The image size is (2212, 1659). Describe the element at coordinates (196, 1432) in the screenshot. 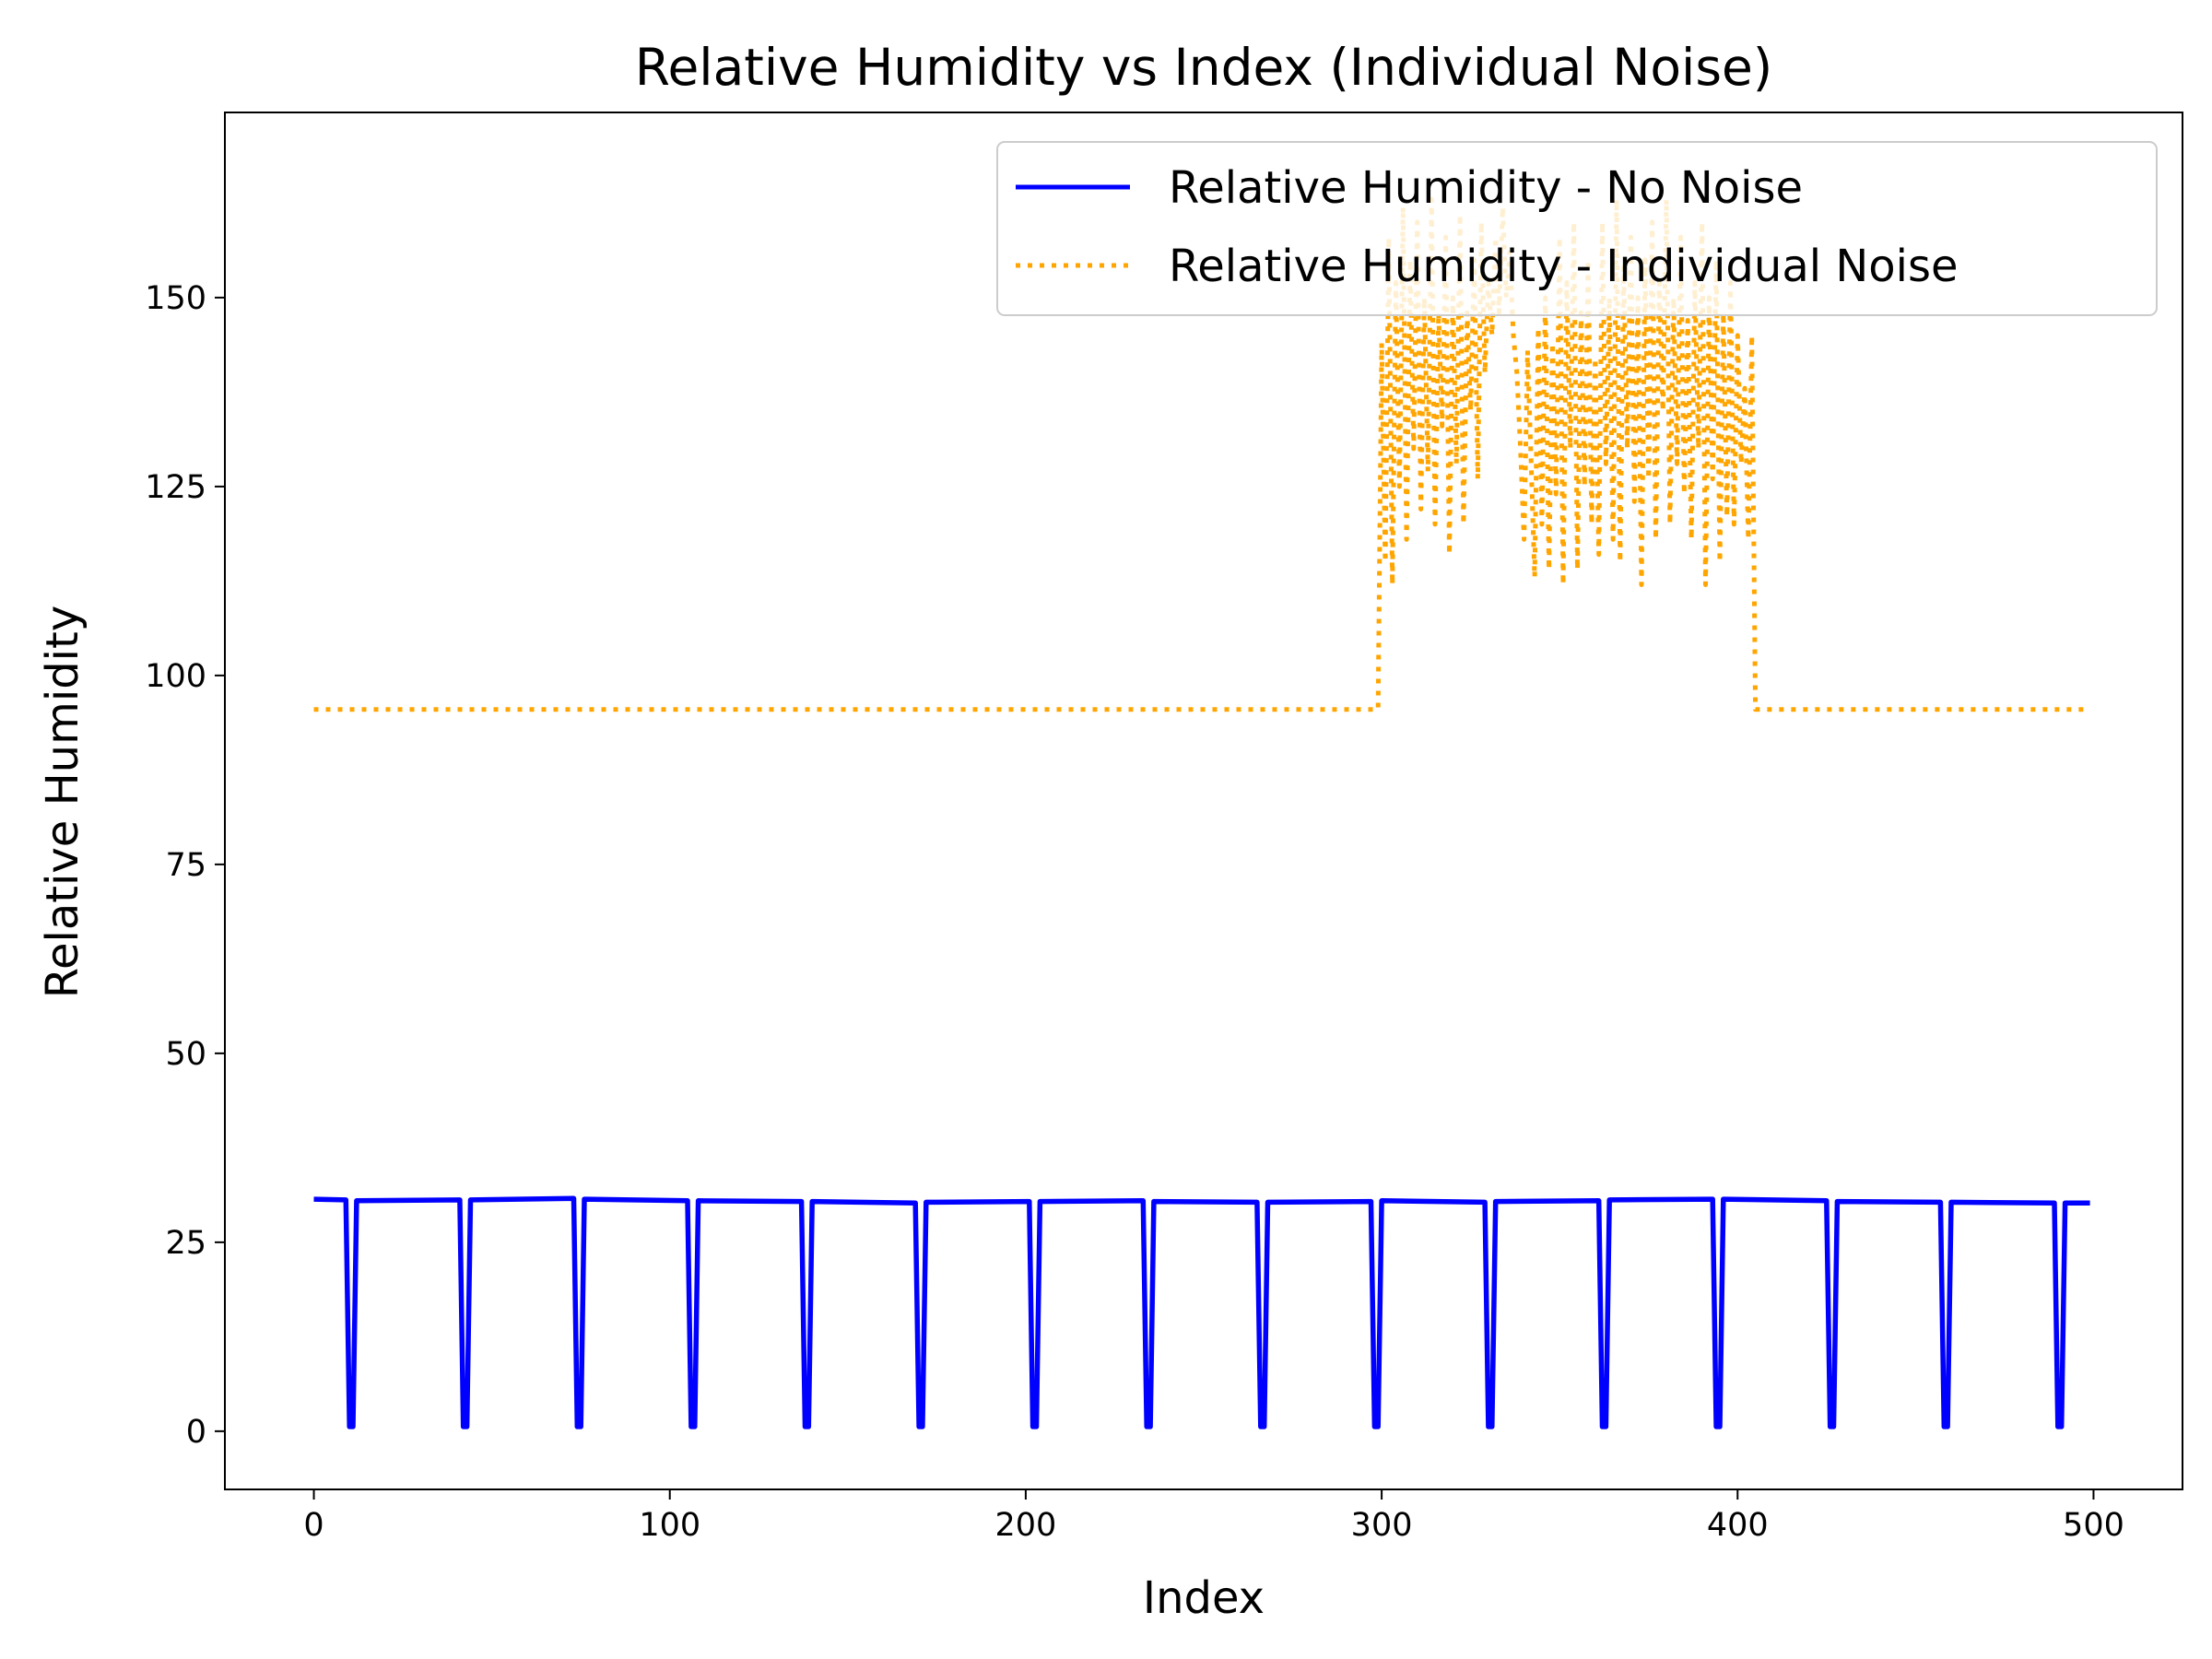

I see `y-tick-label: 0` at that location.